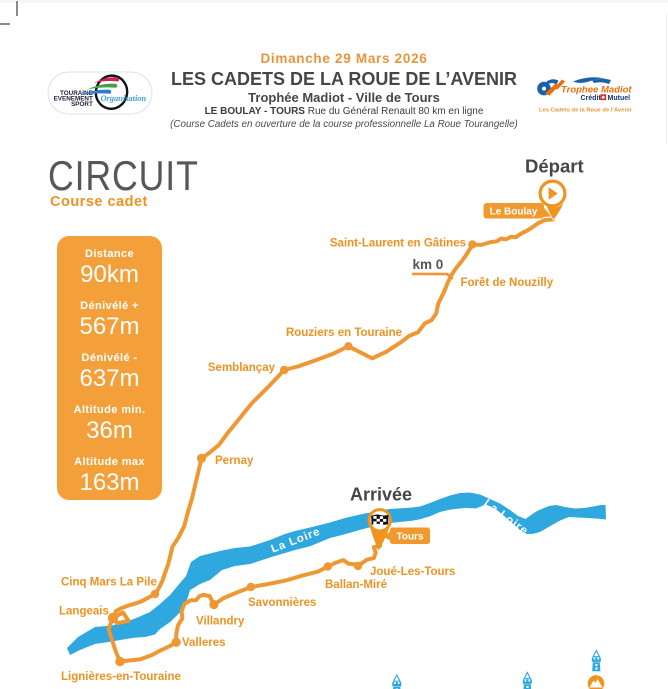  Describe the element at coordinates (398, 244) in the screenshot. I see `svg-text: Saint-Laurent en Gâtines` at that location.